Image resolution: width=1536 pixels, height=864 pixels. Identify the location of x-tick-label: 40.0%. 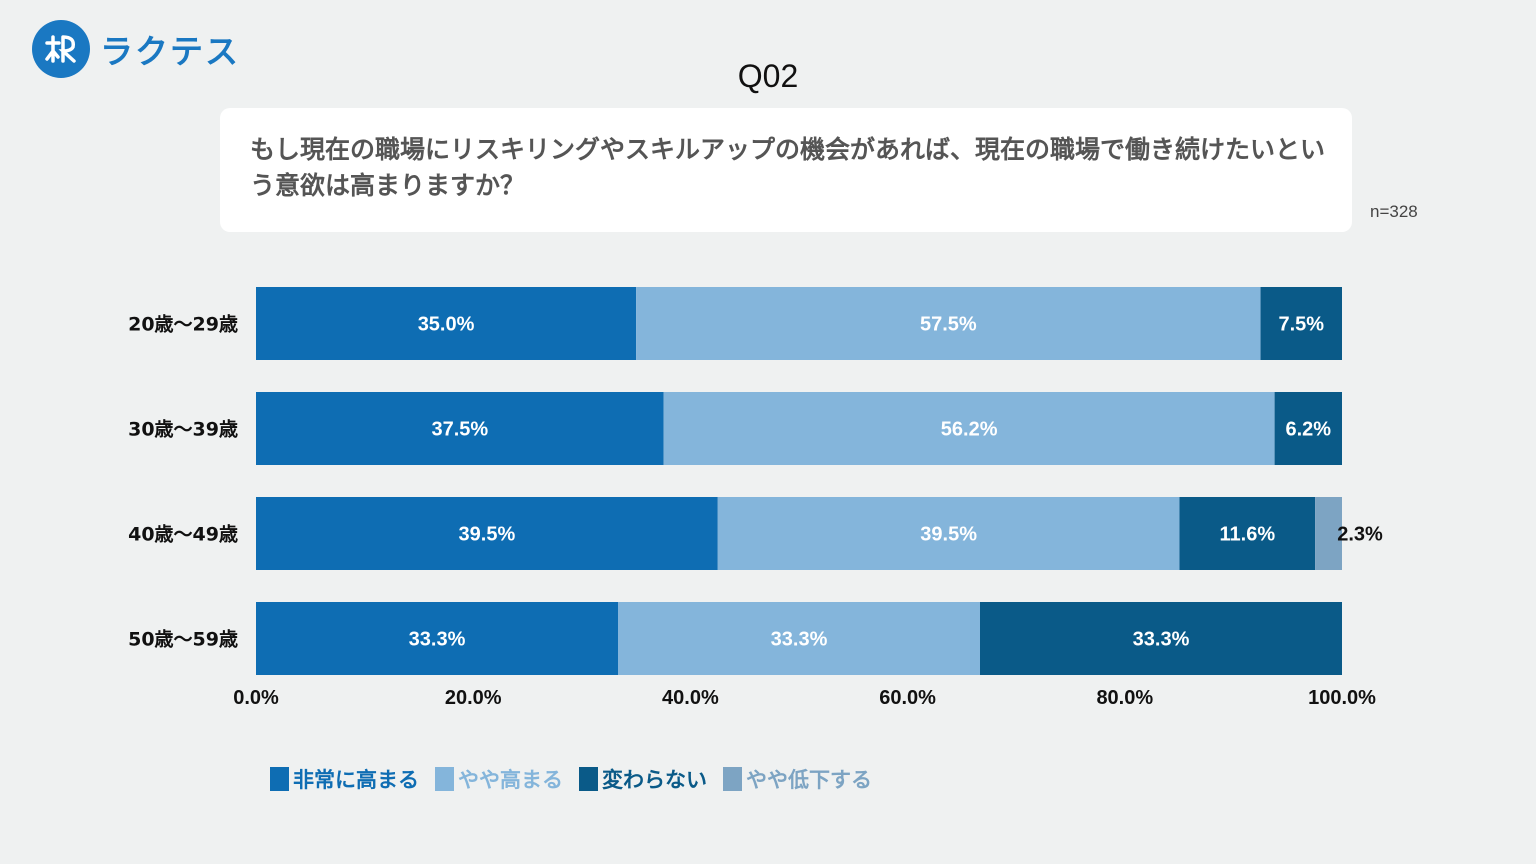
(690, 698).